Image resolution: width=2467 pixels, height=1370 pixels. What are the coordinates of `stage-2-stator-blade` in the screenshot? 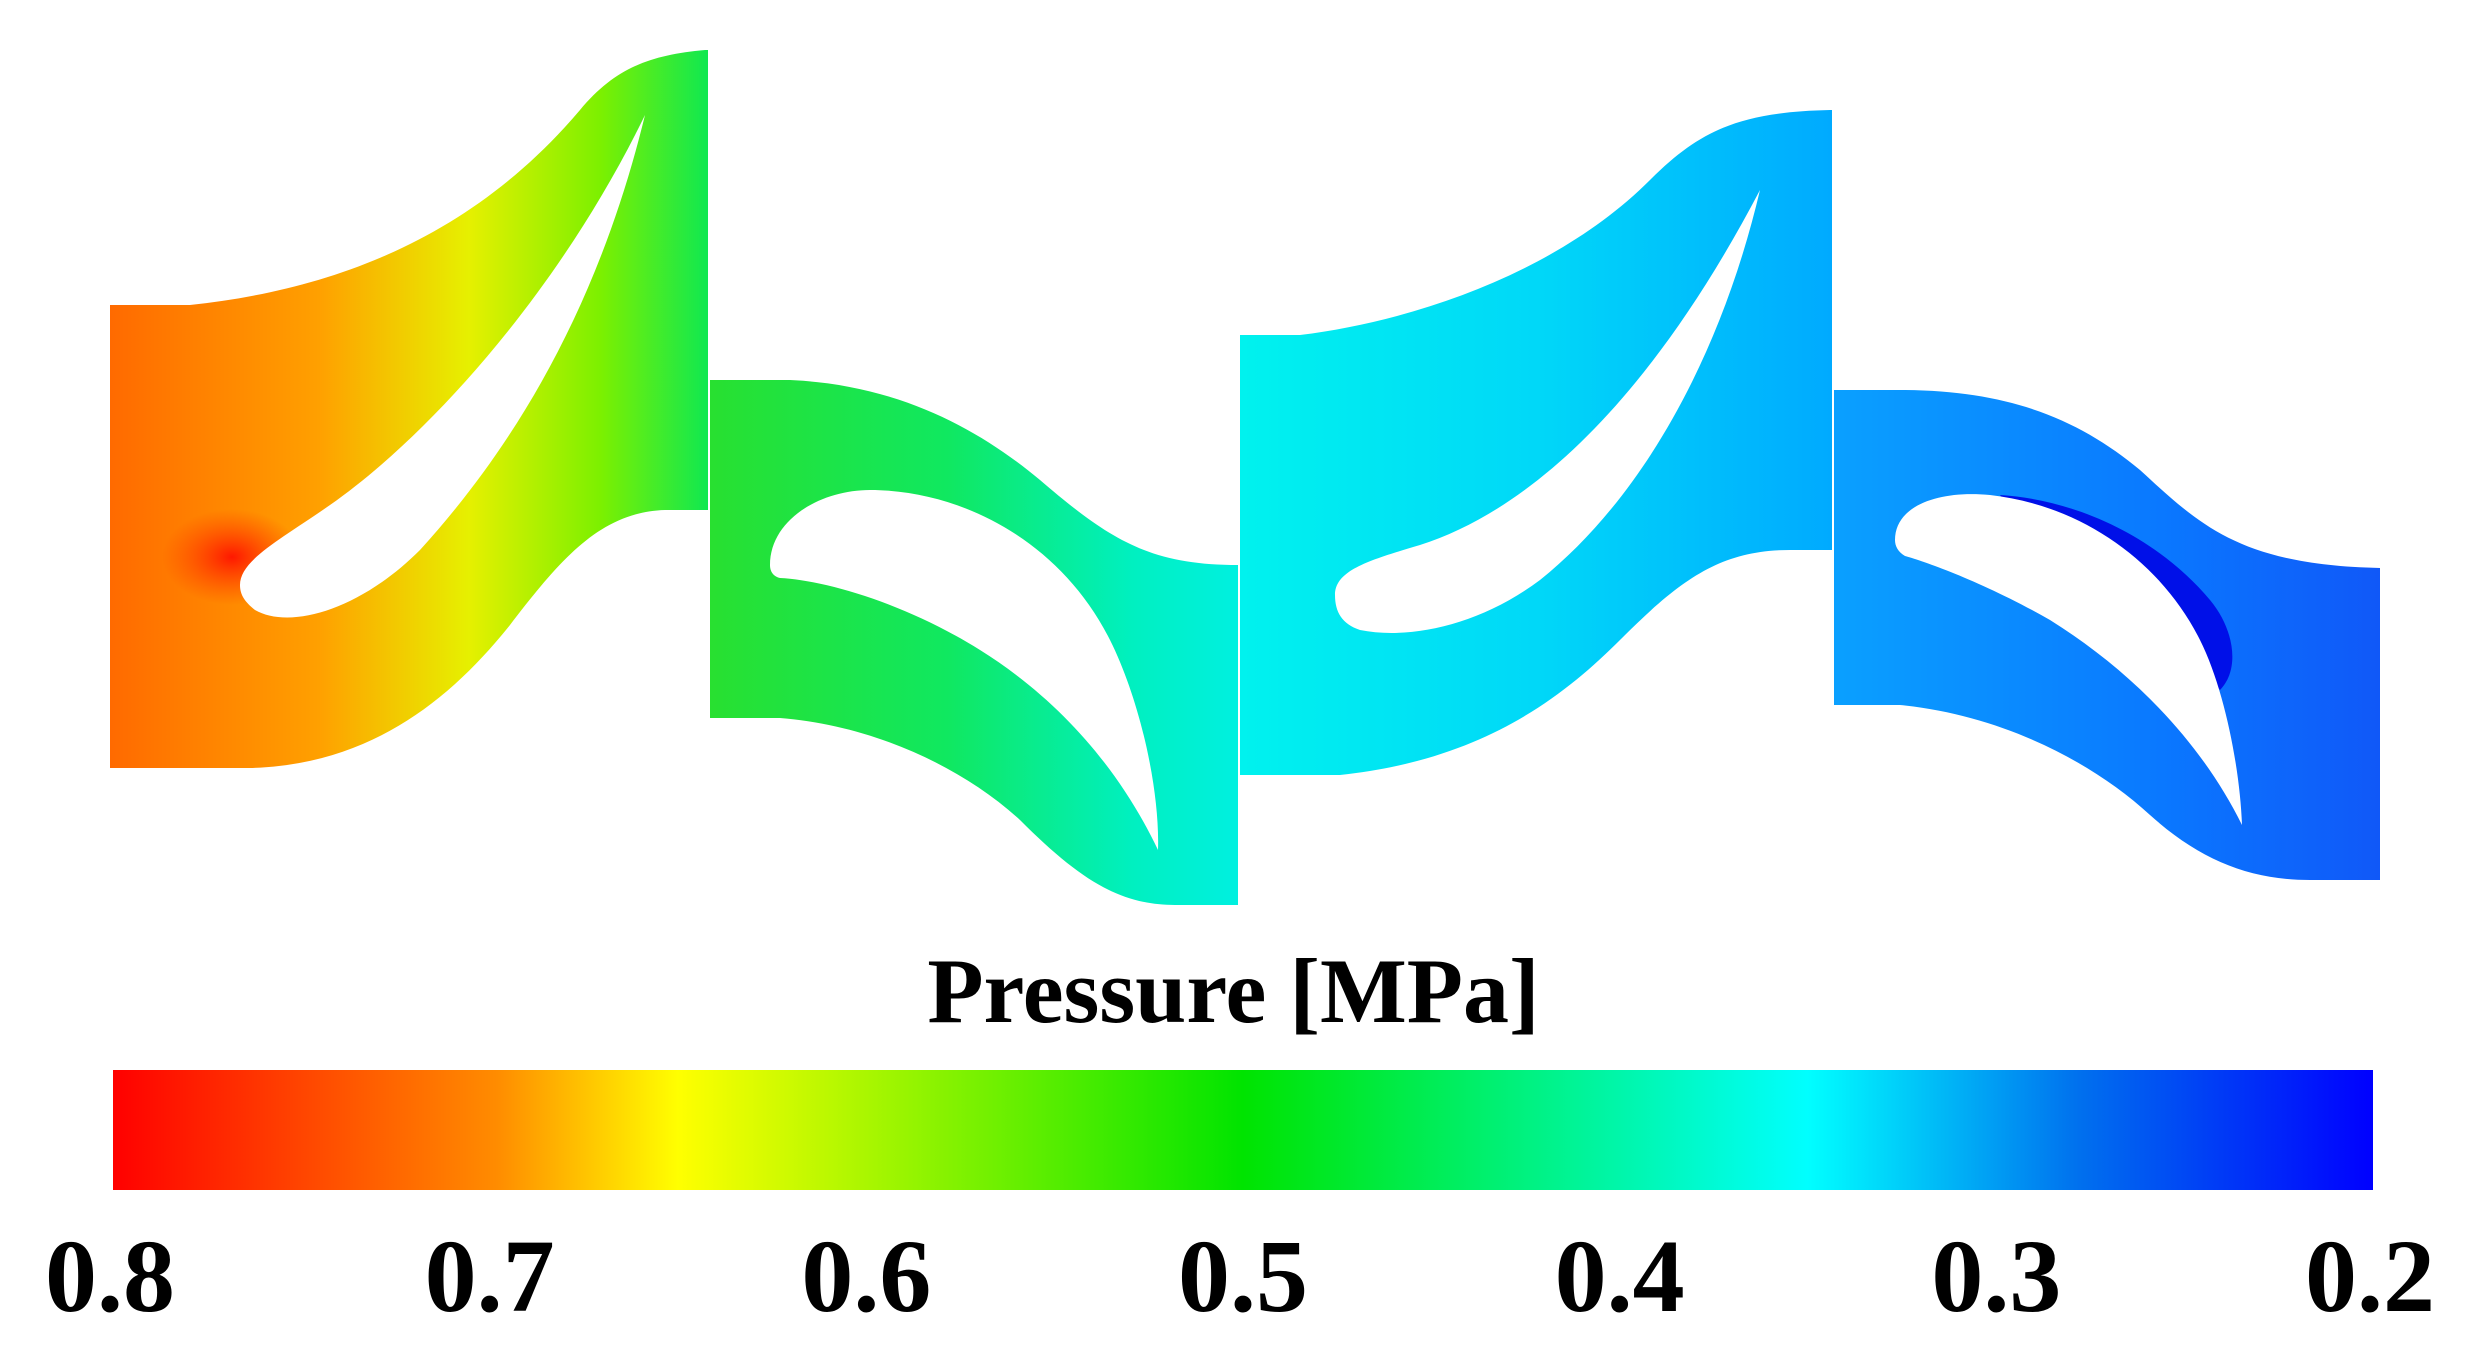 It's located at (1547, 411).